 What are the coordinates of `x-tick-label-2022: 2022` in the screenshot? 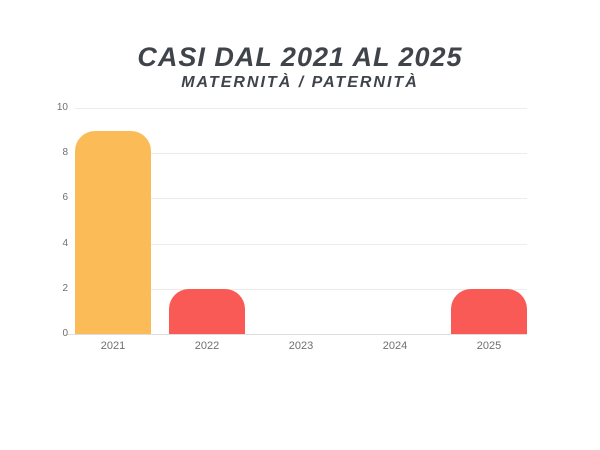 It's located at (207, 346).